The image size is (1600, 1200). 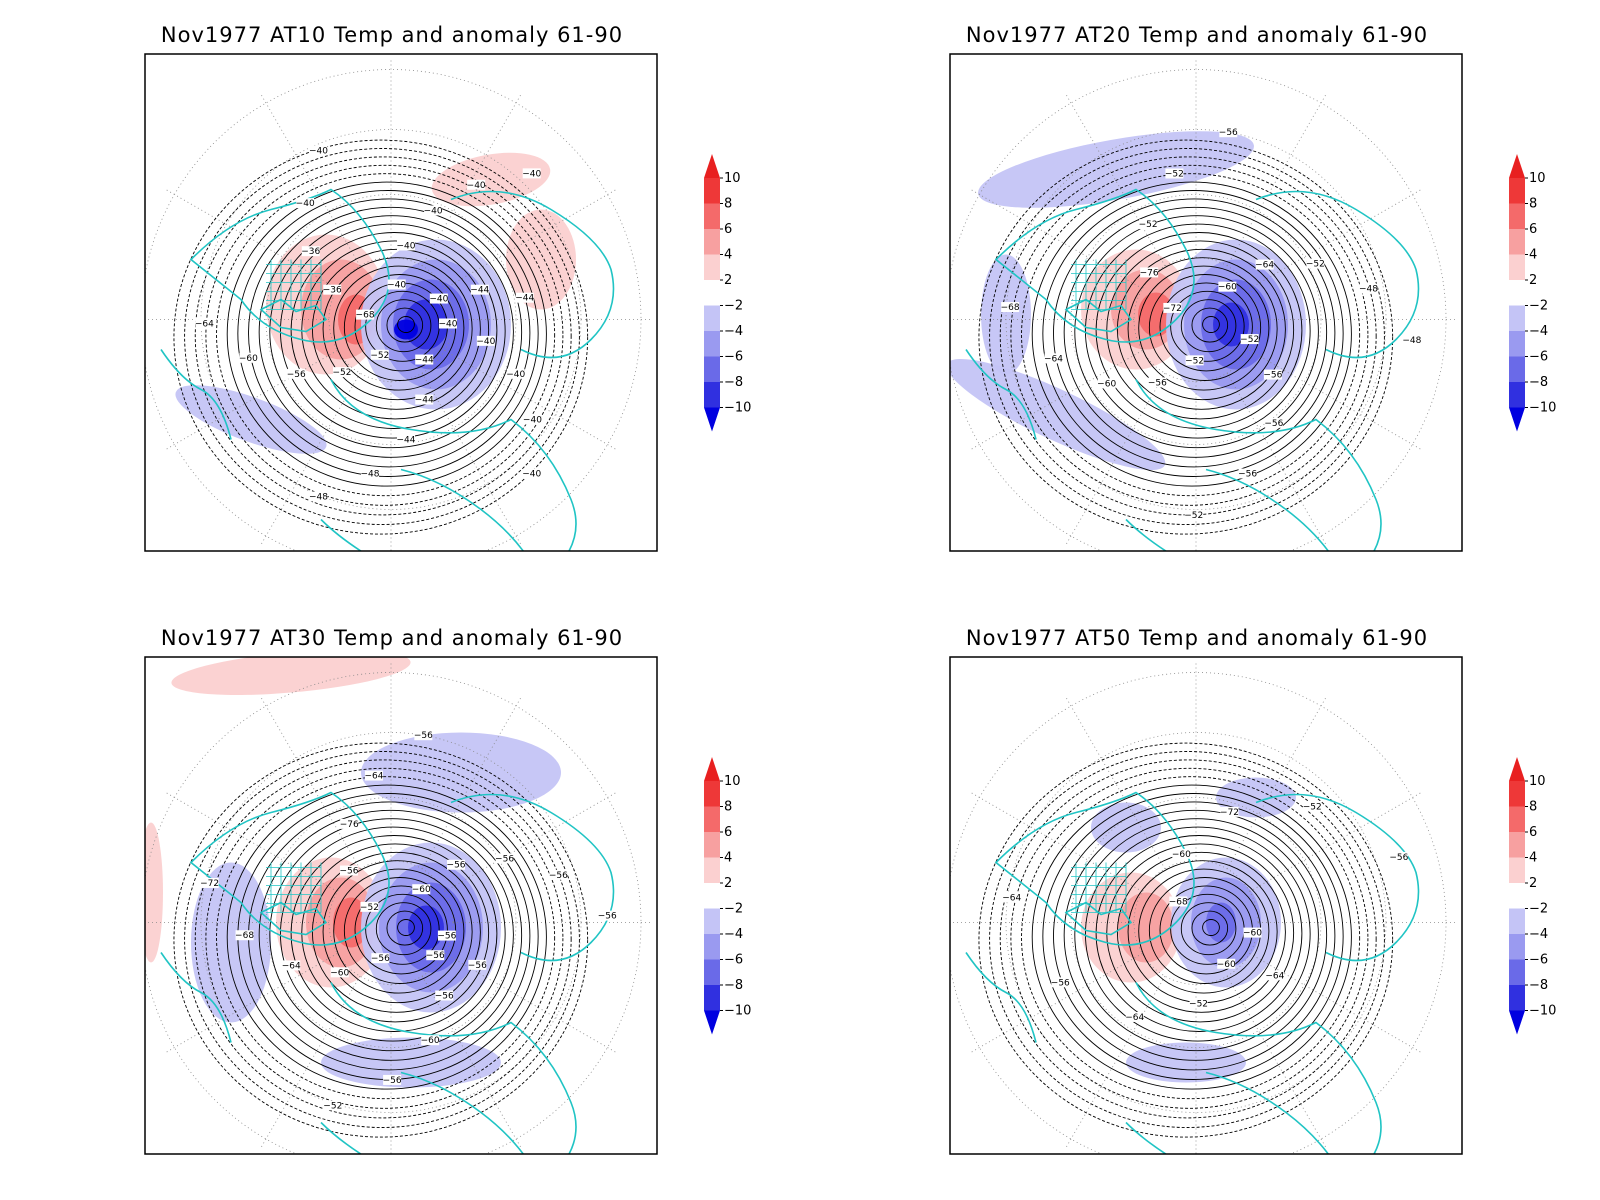 I want to click on colorbar-label: −10, so click(x=737, y=1011).